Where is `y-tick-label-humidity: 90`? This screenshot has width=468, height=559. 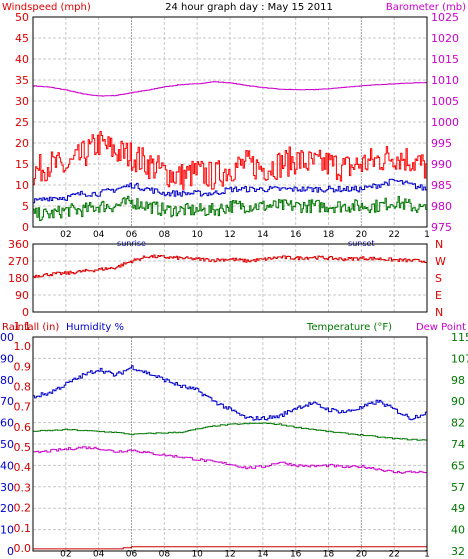 y-tick-label-humidity: 90 is located at coordinates (7, 358).